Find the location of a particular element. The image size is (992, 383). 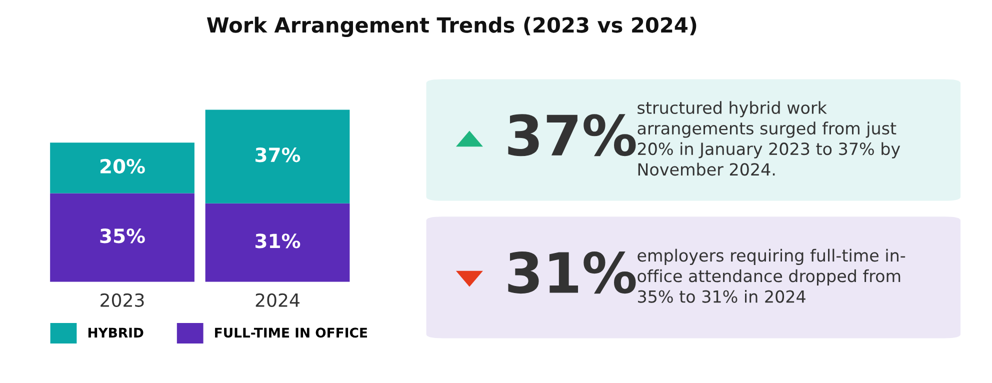

text: Work Arrangement Trends (2023 vs 2024) is located at coordinates (451, 27).